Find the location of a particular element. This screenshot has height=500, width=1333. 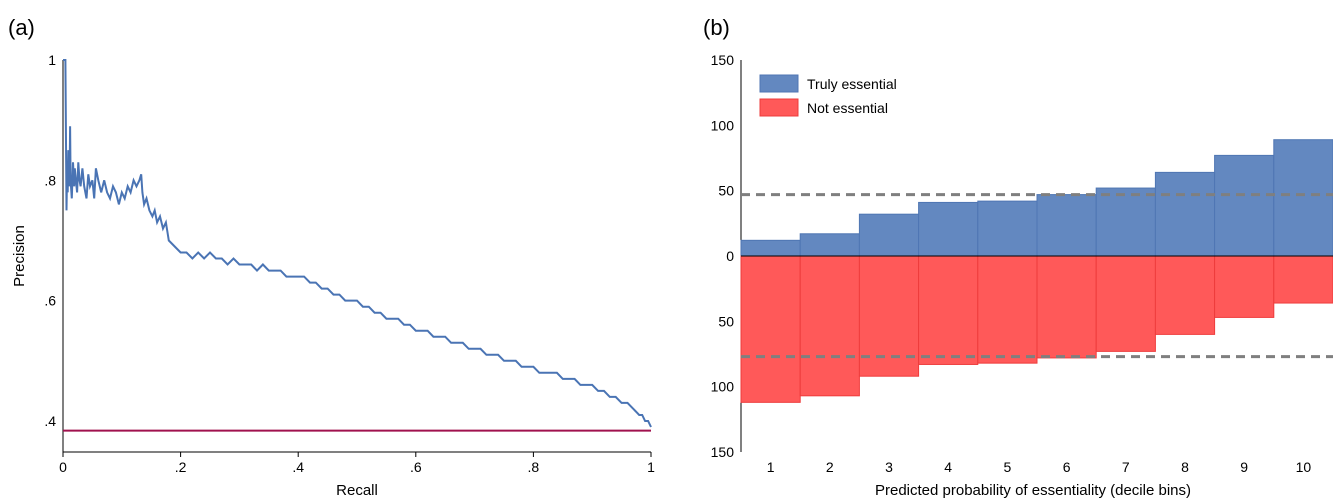

x-tick-label: 9 is located at coordinates (1244, 467).